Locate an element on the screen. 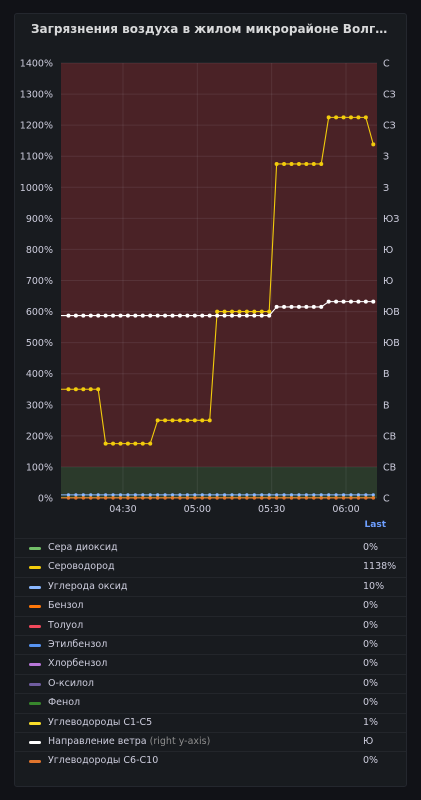 This screenshot has height=800, width=421. legend-series-label: Сероводород is located at coordinates (81, 567).